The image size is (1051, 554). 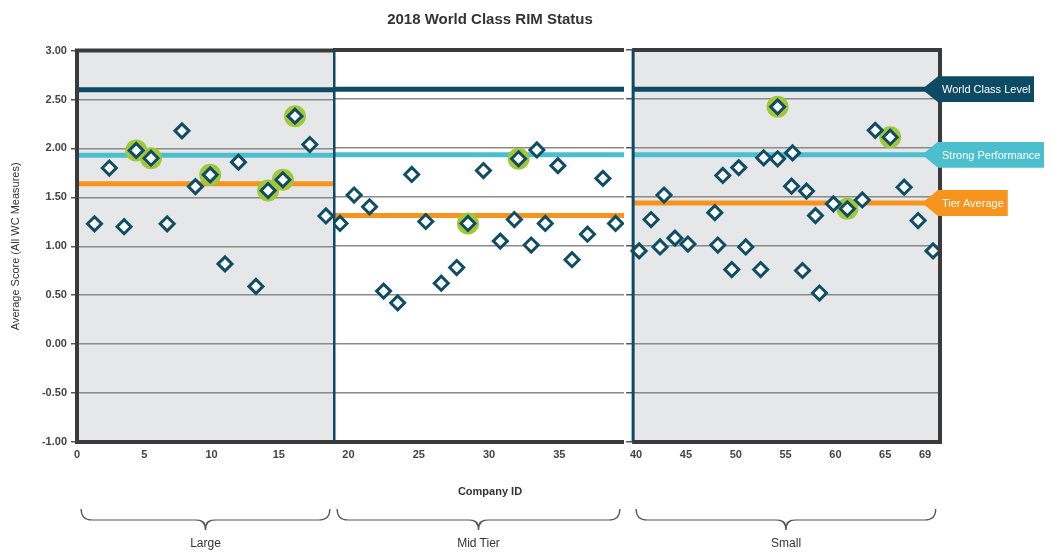 I want to click on y-tick-label: 1.50, so click(x=56, y=196).